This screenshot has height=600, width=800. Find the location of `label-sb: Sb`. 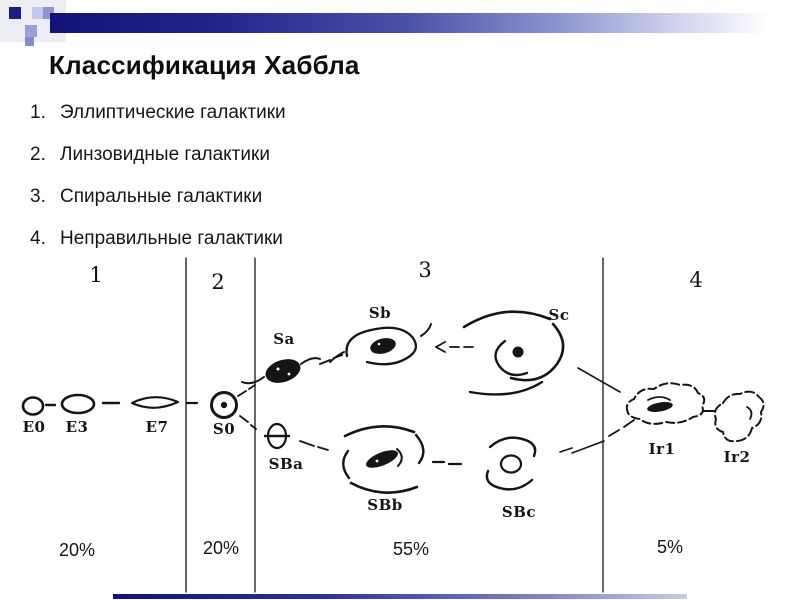

label-sb: Sb is located at coordinates (380, 313).